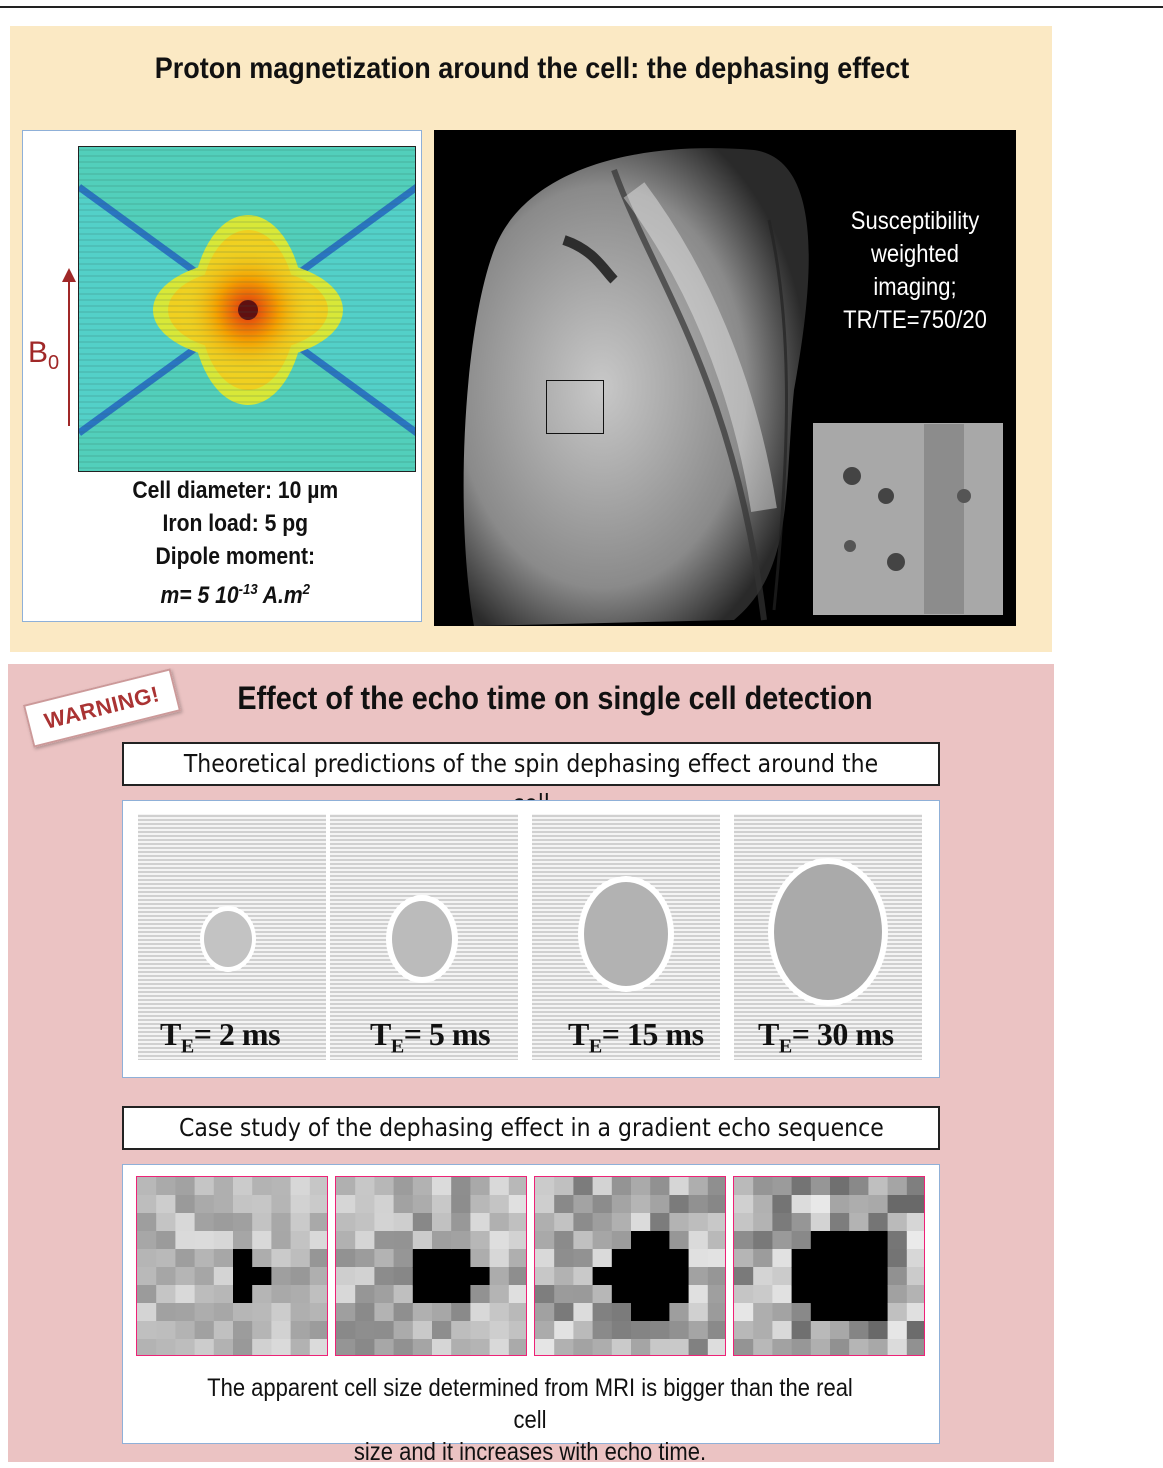 Image resolution: width=1163 pixels, height=1468 pixels. I want to click on te-label-1: TE= 2 ms, so click(220, 1037).